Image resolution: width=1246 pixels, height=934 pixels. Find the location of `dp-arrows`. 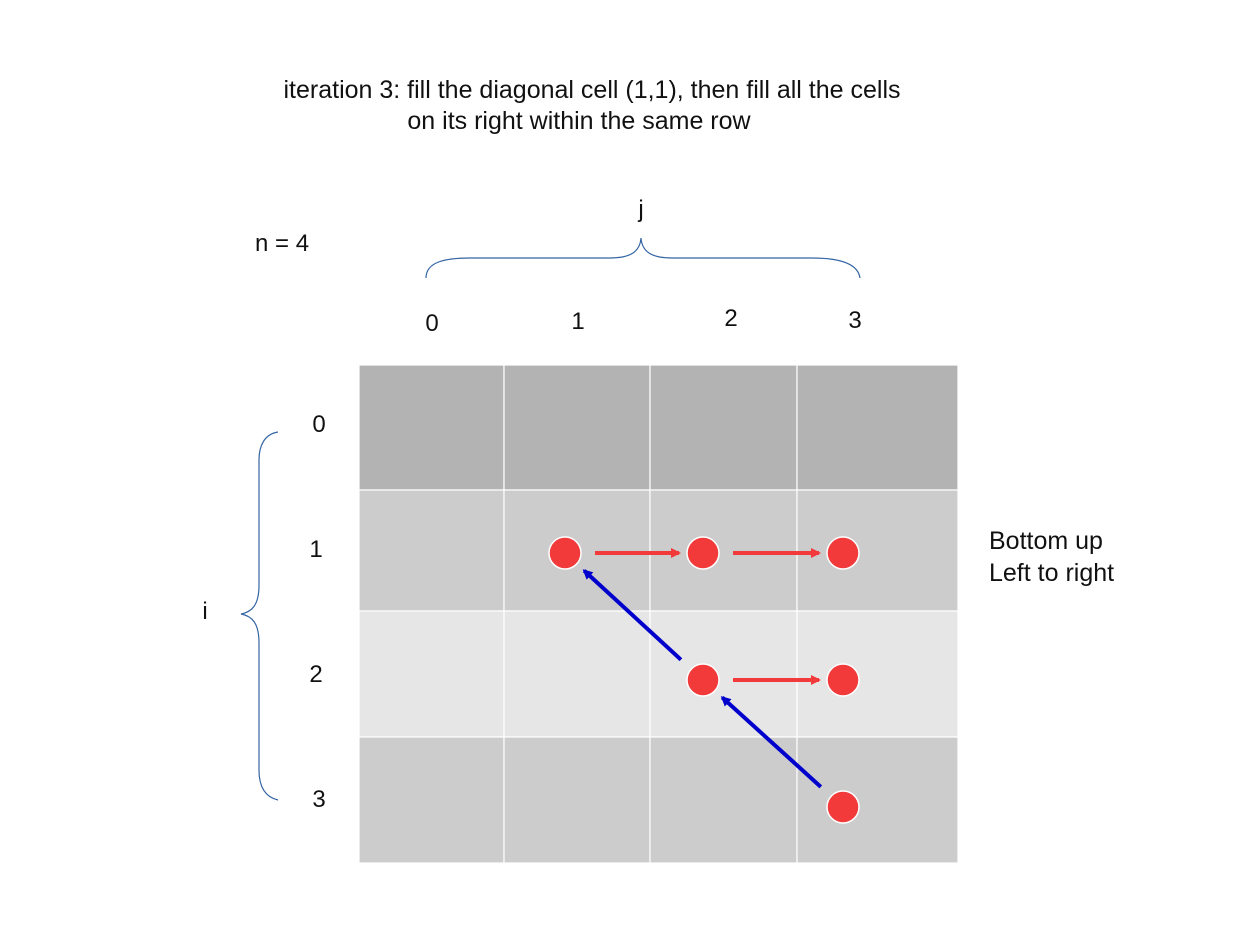

dp-arrows is located at coordinates (702, 668).